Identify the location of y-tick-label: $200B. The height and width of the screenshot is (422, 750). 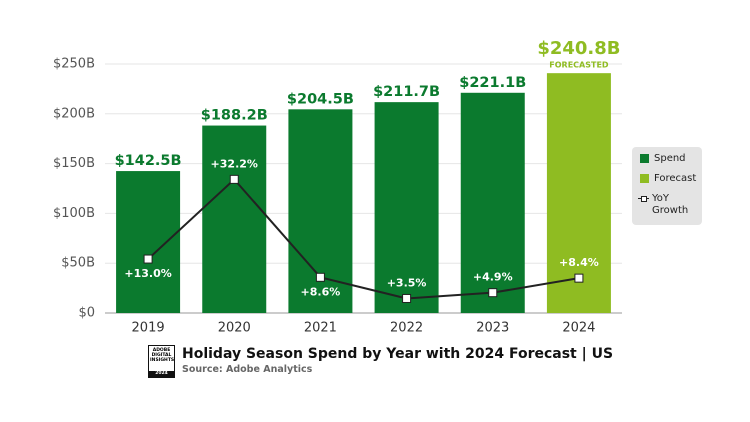
(74, 113).